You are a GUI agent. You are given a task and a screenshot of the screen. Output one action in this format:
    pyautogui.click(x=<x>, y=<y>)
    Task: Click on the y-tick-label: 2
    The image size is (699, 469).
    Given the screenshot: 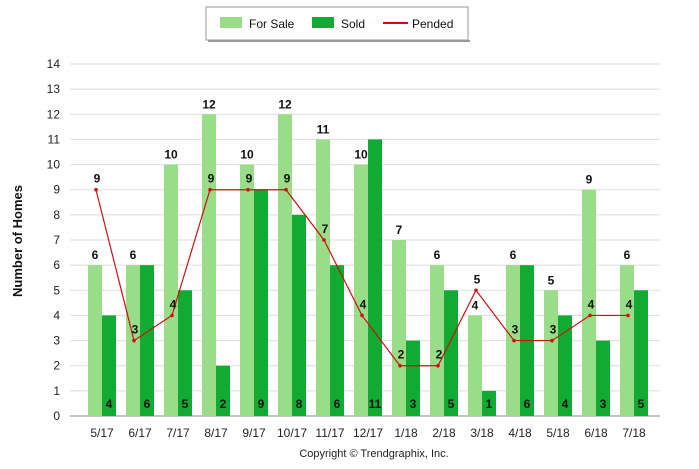 What is the action you would take?
    pyautogui.click(x=56, y=366)
    